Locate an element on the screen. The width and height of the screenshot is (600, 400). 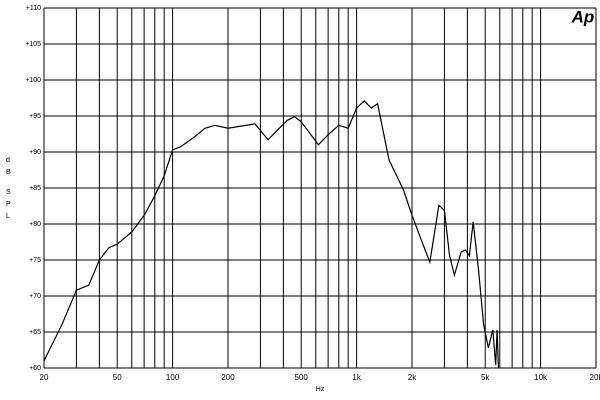
x-tick-label: 2k is located at coordinates (412, 377).